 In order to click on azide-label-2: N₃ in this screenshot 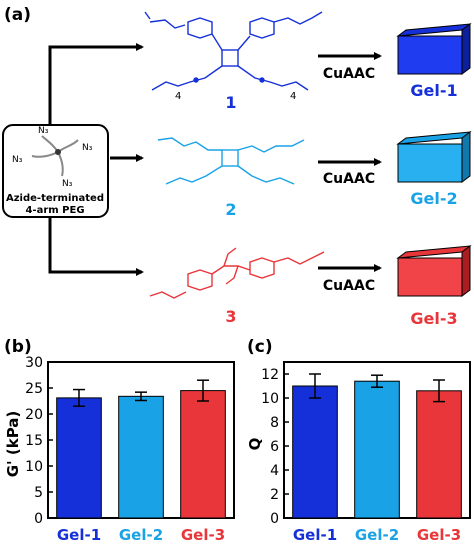, I will do `click(87, 148)`.